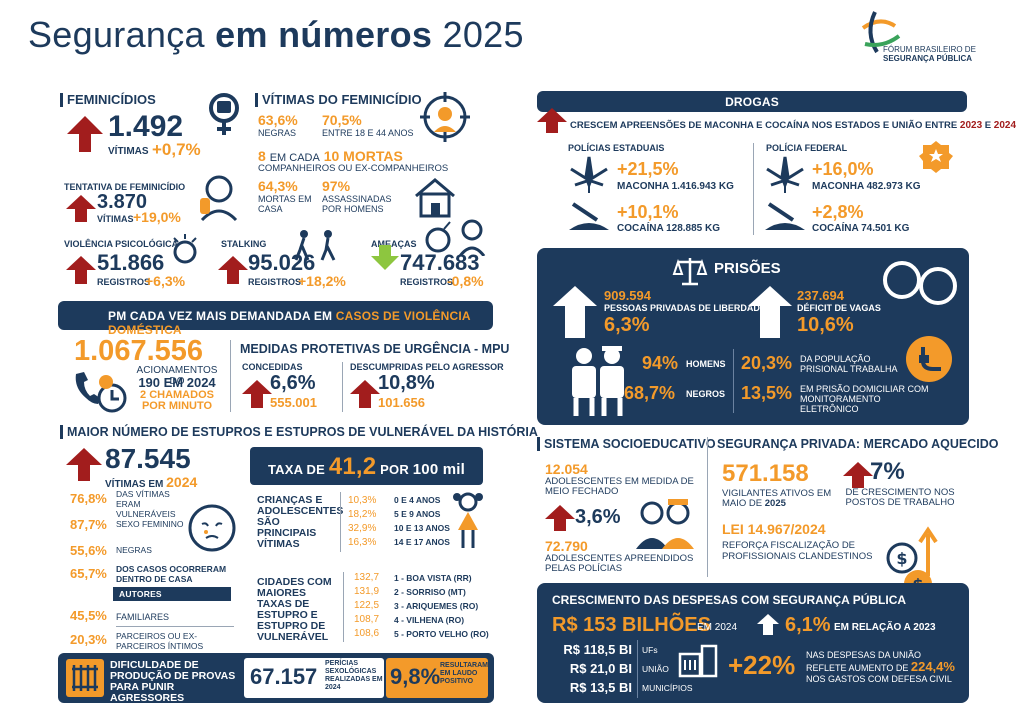 This screenshot has width=1024, height=719. I want to click on stat-label: NEGRAS, so click(134, 550).